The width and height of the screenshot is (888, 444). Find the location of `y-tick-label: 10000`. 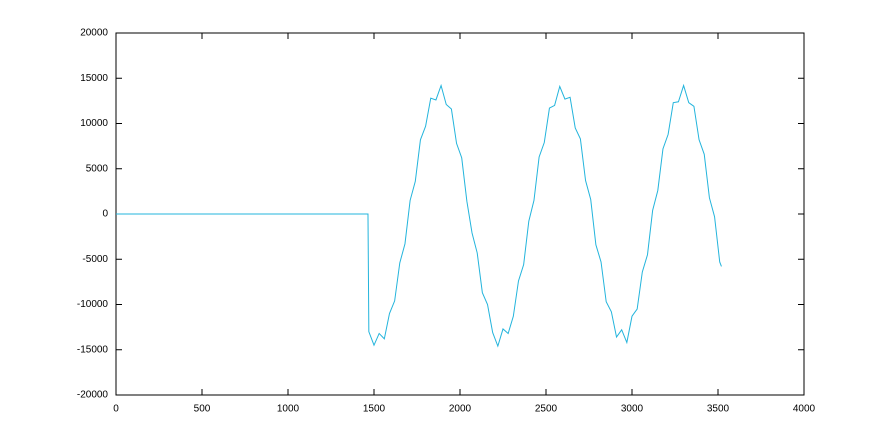

y-tick-label: 10000 is located at coordinates (94, 123).